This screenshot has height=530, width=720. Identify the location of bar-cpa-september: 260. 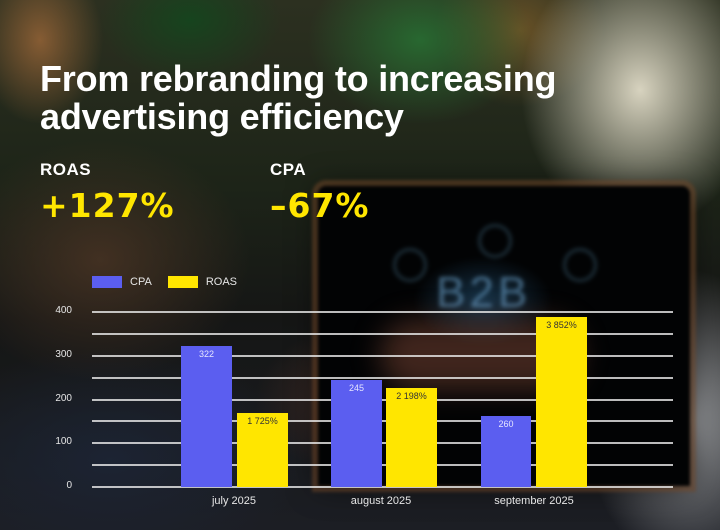
(506, 451).